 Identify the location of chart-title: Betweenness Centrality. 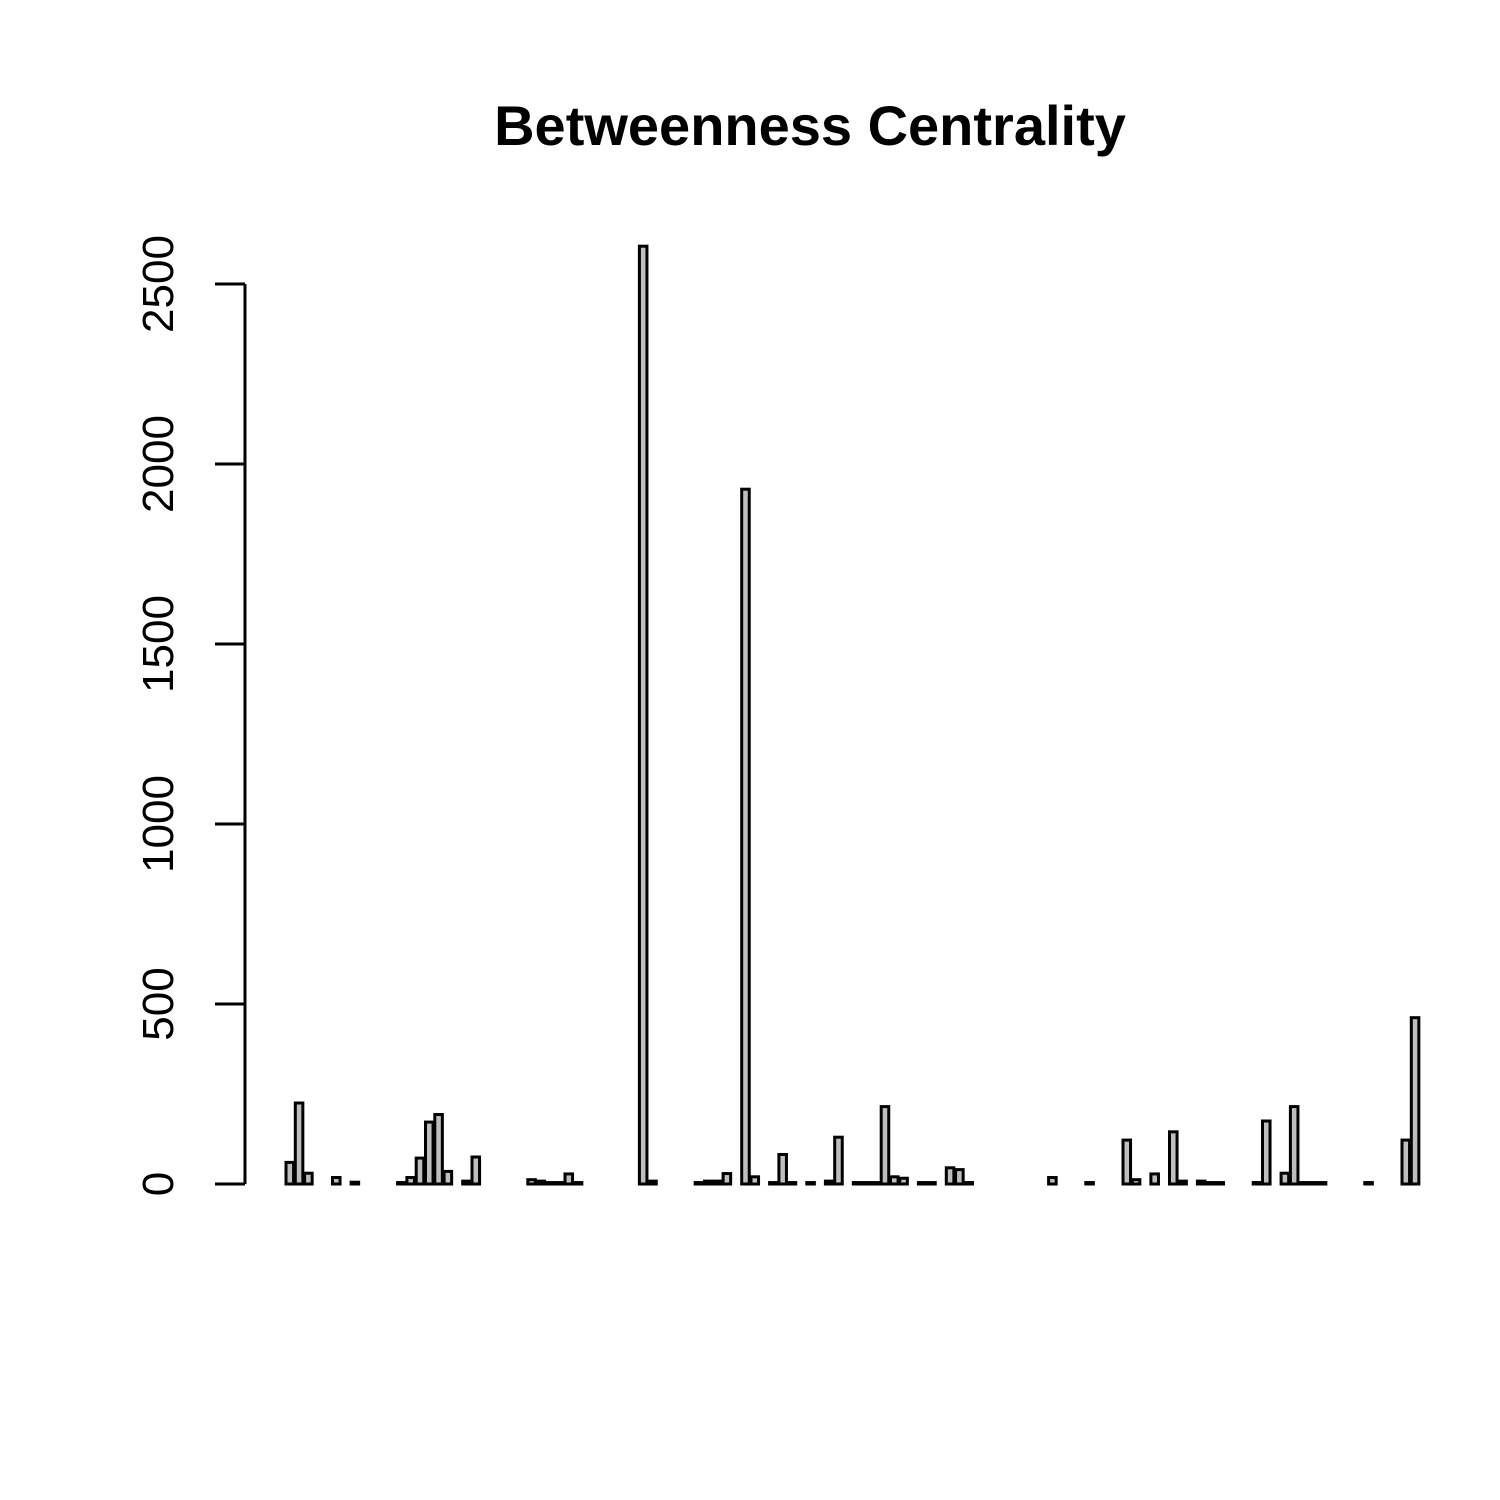
(810, 125).